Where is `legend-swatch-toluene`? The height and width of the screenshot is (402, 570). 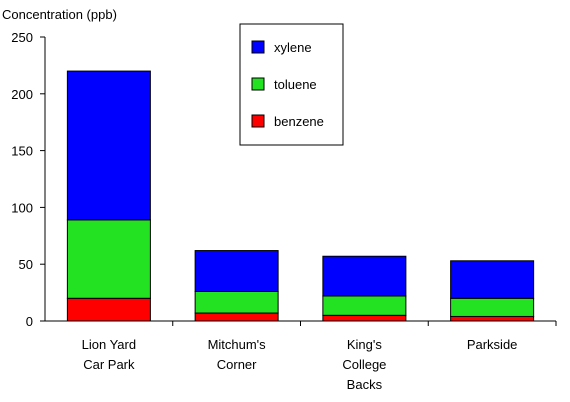
legend-swatch-toluene is located at coordinates (258, 84).